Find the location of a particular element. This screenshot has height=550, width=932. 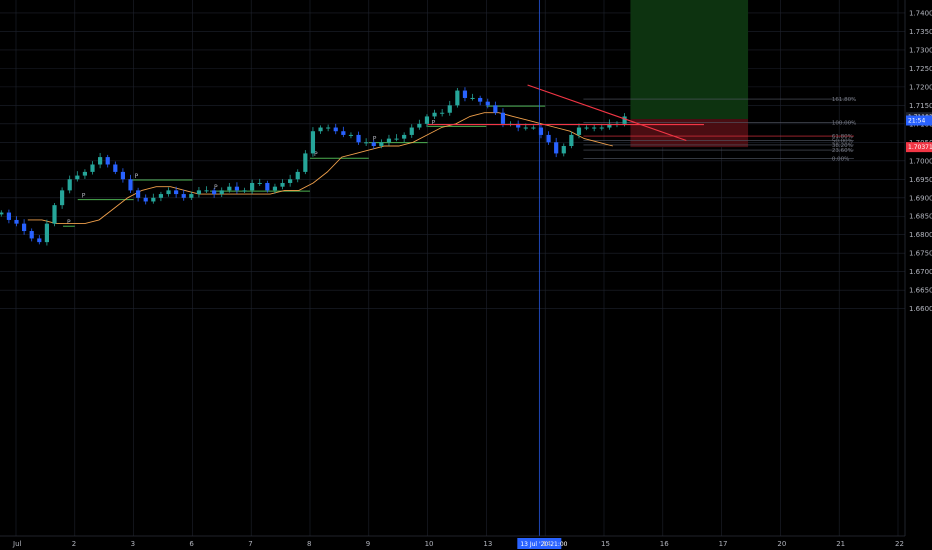

price-tick-label: 1.70000 is located at coordinates (920, 161).